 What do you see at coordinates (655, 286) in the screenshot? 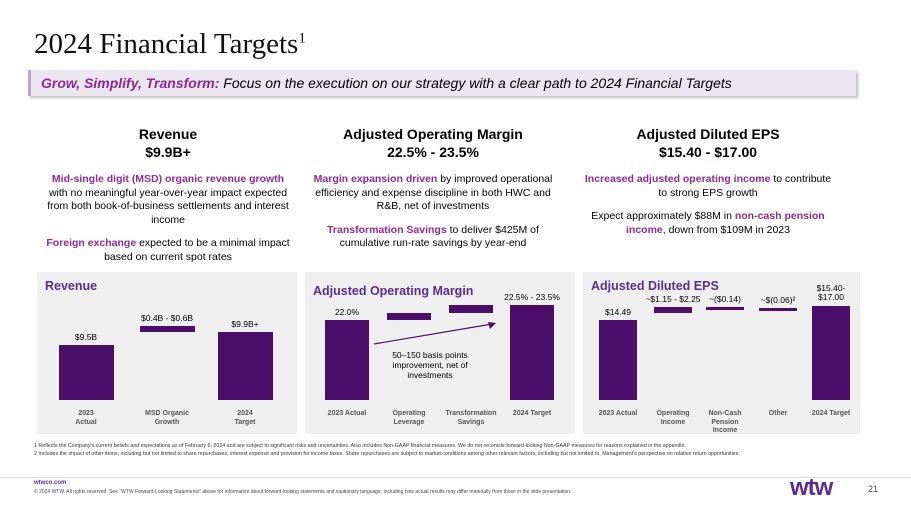
I see `chart-title: Adjusted Diluted EPS` at bounding box center [655, 286].